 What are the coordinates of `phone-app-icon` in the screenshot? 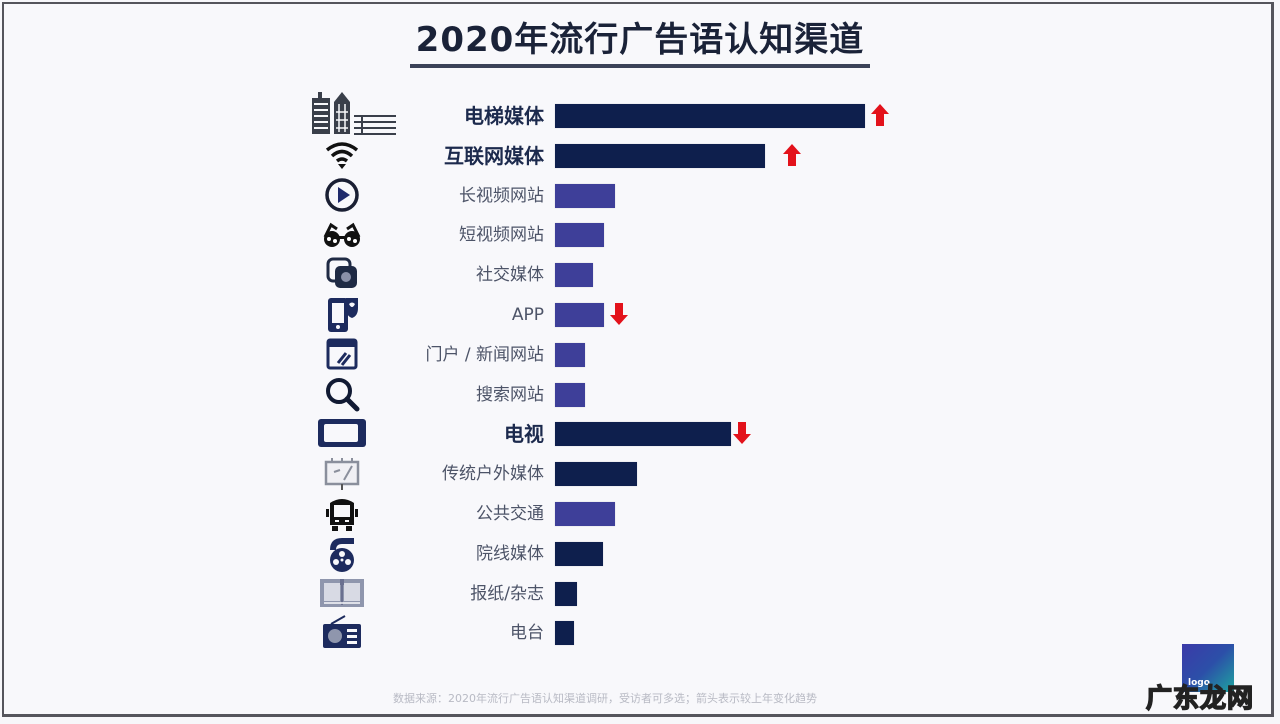 It's located at (342, 314).